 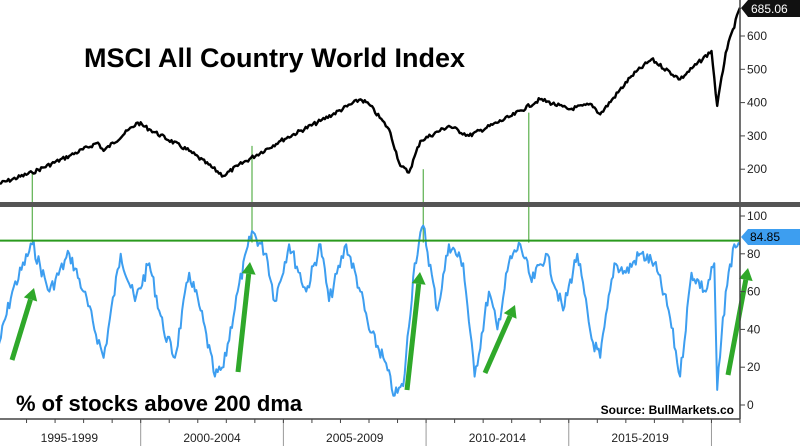 I want to click on y-tick-label: 100, so click(x=757, y=216).